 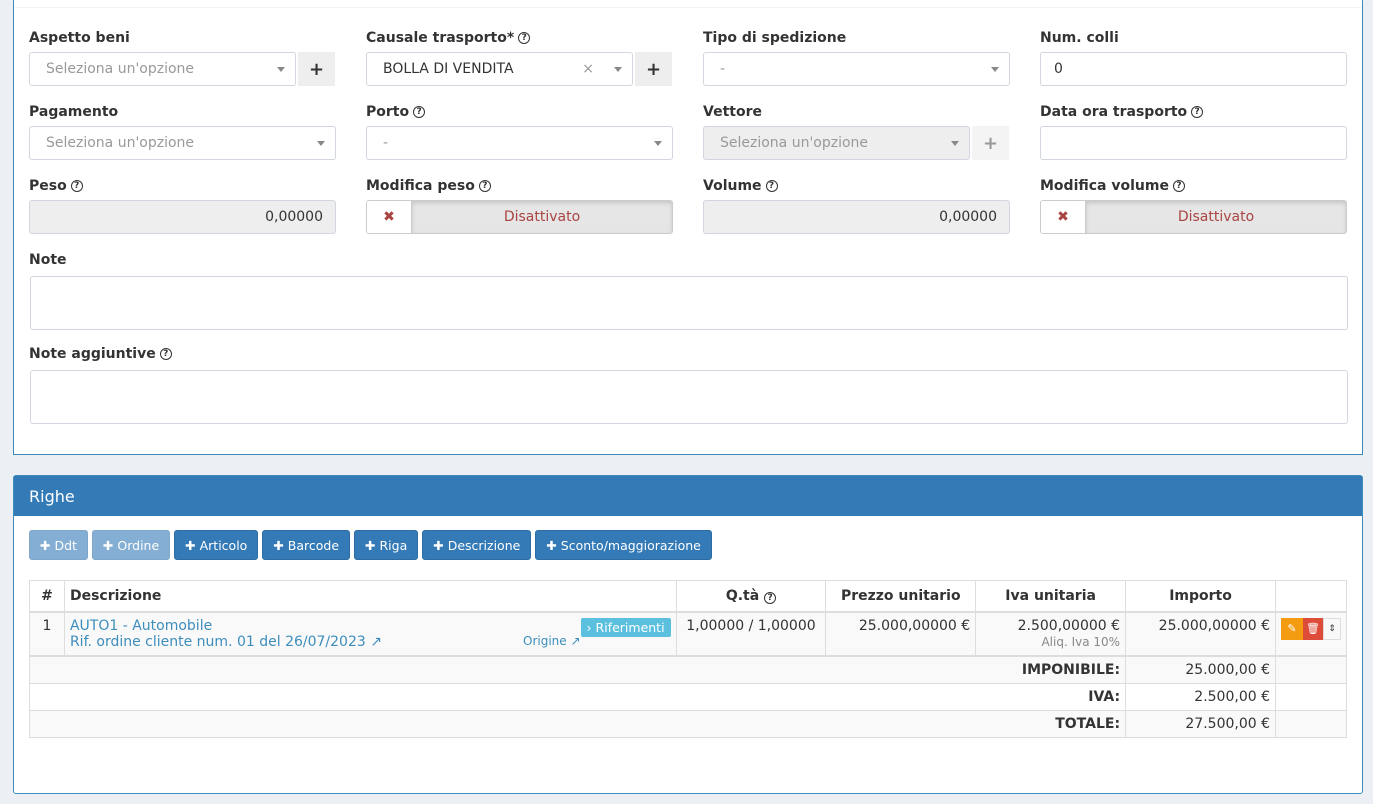 What do you see at coordinates (388, 112) in the screenshot?
I see `label: Porto` at bounding box center [388, 112].